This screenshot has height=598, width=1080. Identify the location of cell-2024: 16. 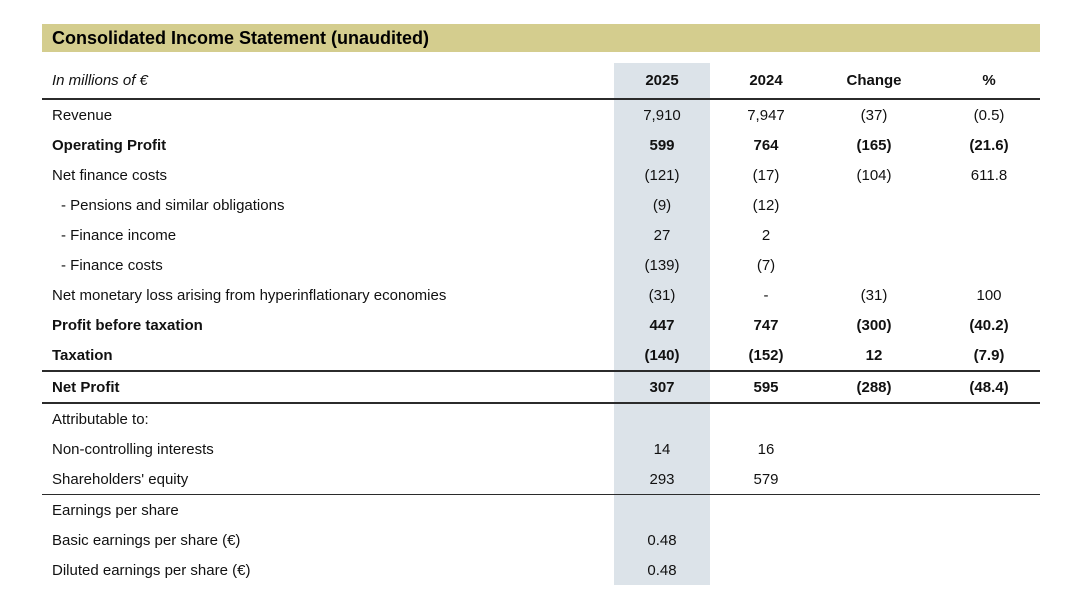
(766, 449).